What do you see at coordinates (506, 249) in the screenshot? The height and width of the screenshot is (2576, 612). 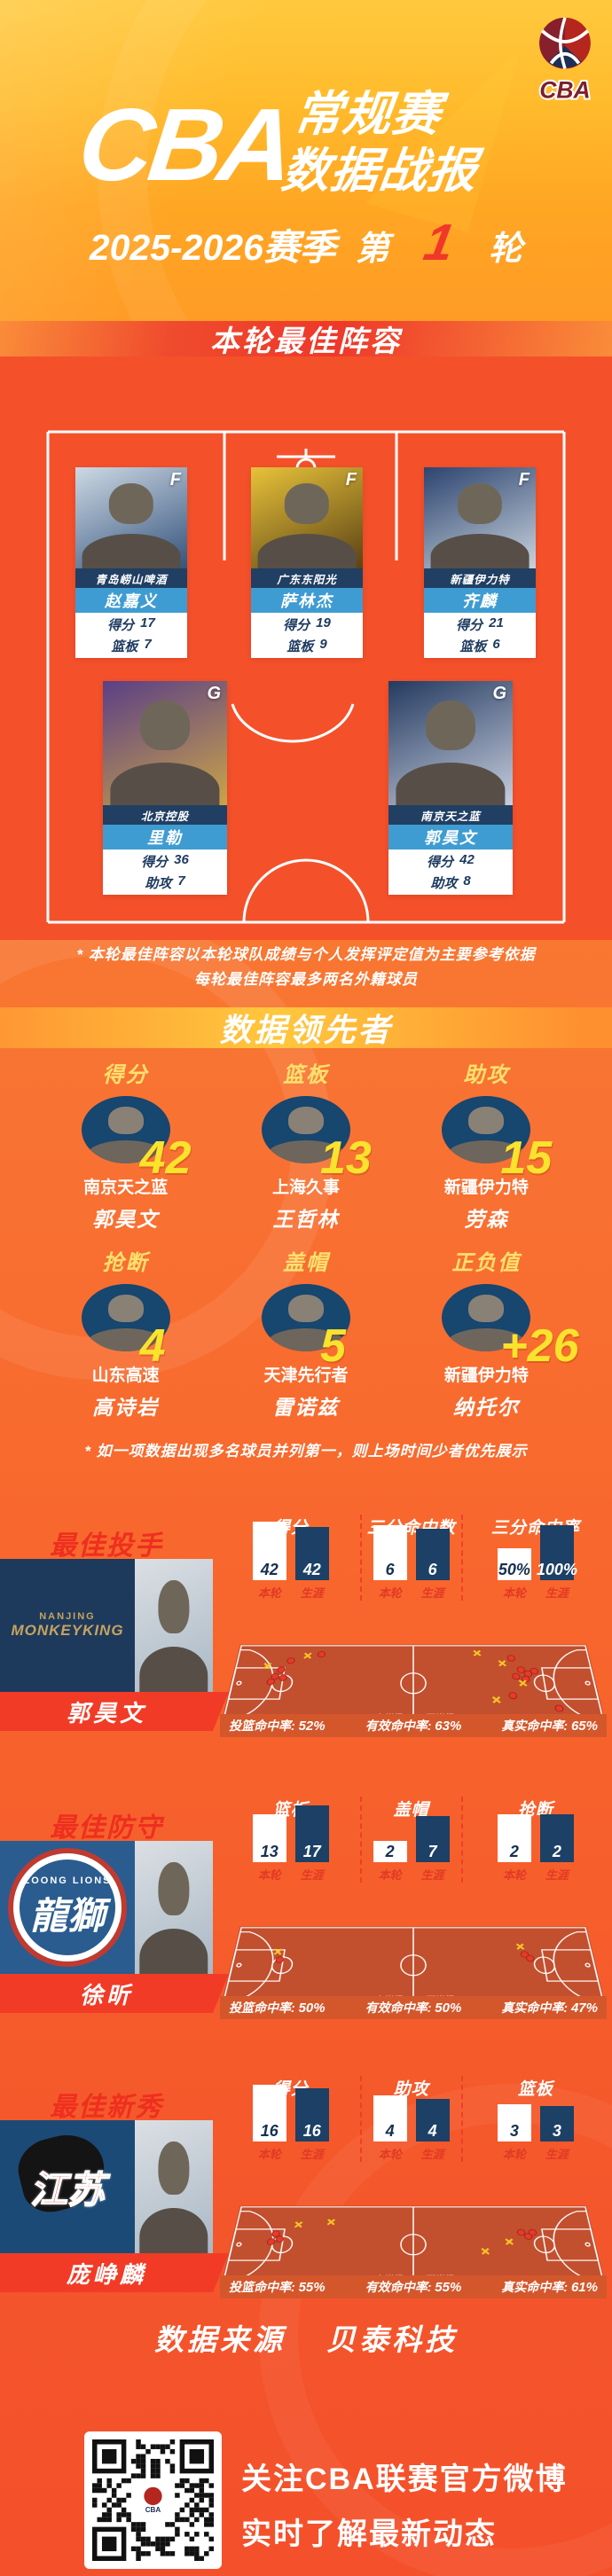 I see `round-suffix: 轮` at bounding box center [506, 249].